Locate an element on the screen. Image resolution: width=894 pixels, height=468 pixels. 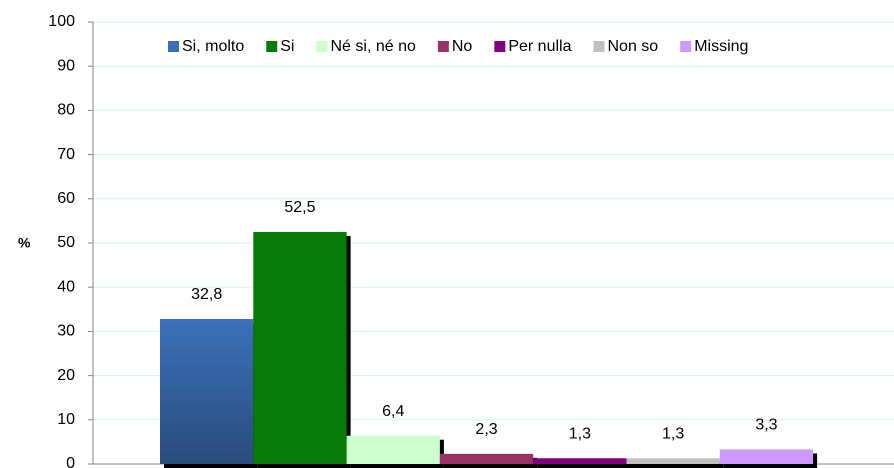
data-label: 3,3 is located at coordinates (766, 425).